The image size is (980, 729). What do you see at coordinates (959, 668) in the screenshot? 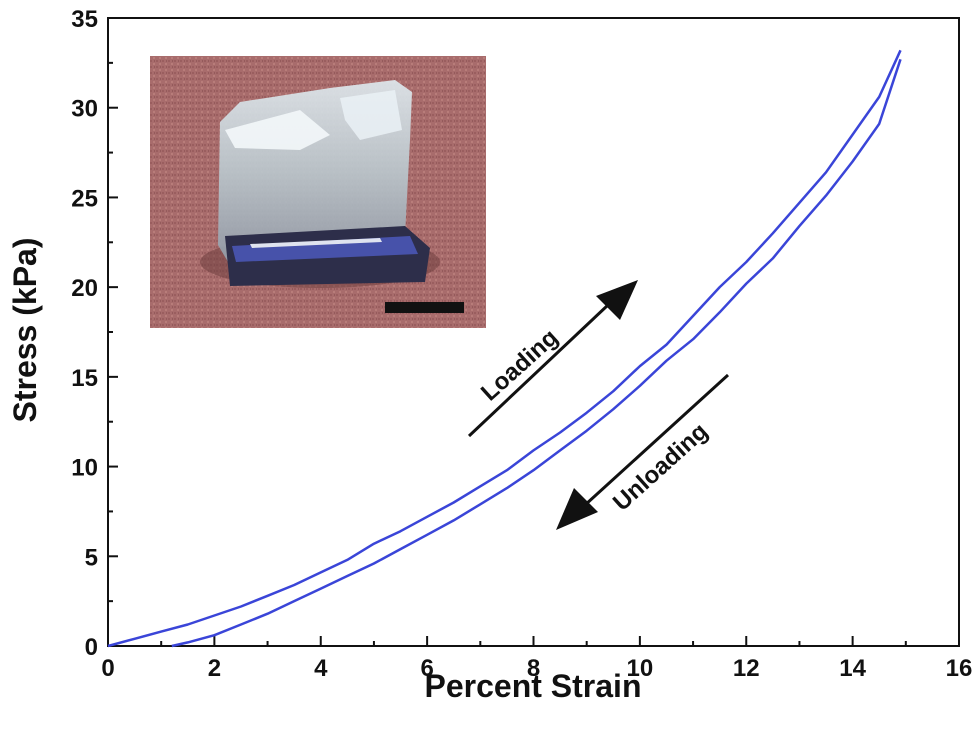
I see `x-tick-label: 16` at bounding box center [959, 668].